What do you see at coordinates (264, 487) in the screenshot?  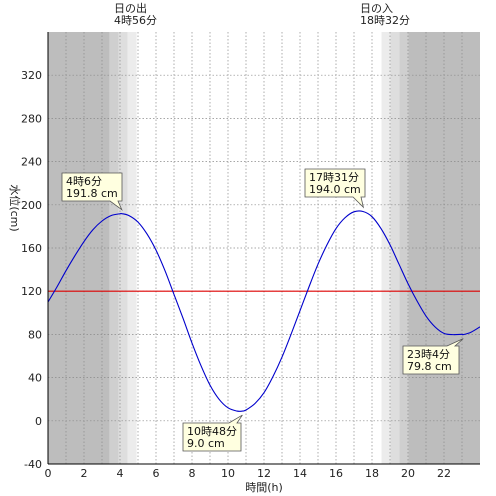 I see `x-axis-title: 時間(h)` at bounding box center [264, 487].